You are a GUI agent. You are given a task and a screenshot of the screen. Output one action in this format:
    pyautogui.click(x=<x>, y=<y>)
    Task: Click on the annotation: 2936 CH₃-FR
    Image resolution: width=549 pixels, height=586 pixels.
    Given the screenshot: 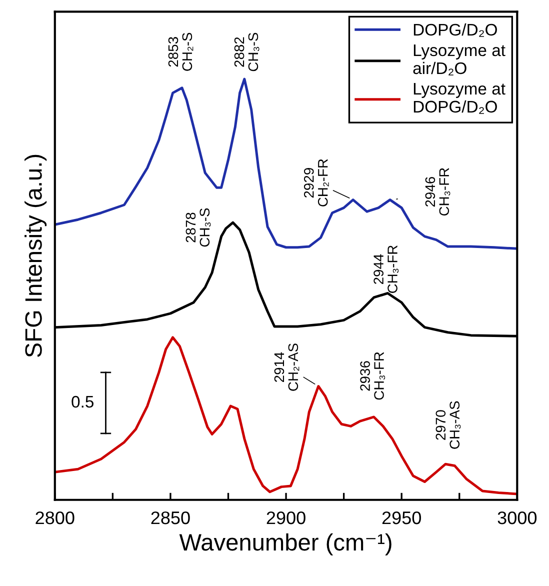 What is the action you would take?
    pyautogui.click(x=373, y=376)
    